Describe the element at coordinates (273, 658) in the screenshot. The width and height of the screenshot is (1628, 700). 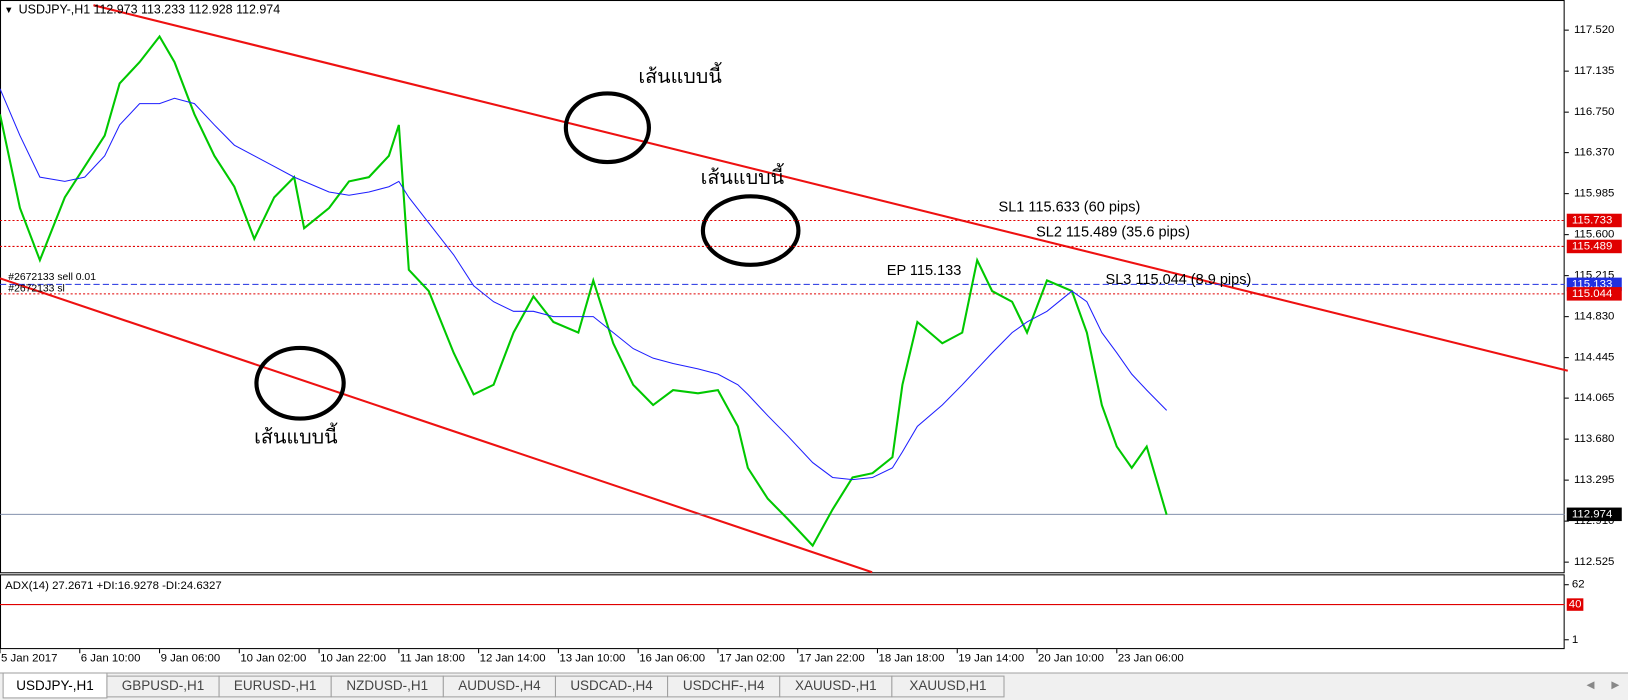
I see `x-tick-label: 10 Jan 02:00` at that location.